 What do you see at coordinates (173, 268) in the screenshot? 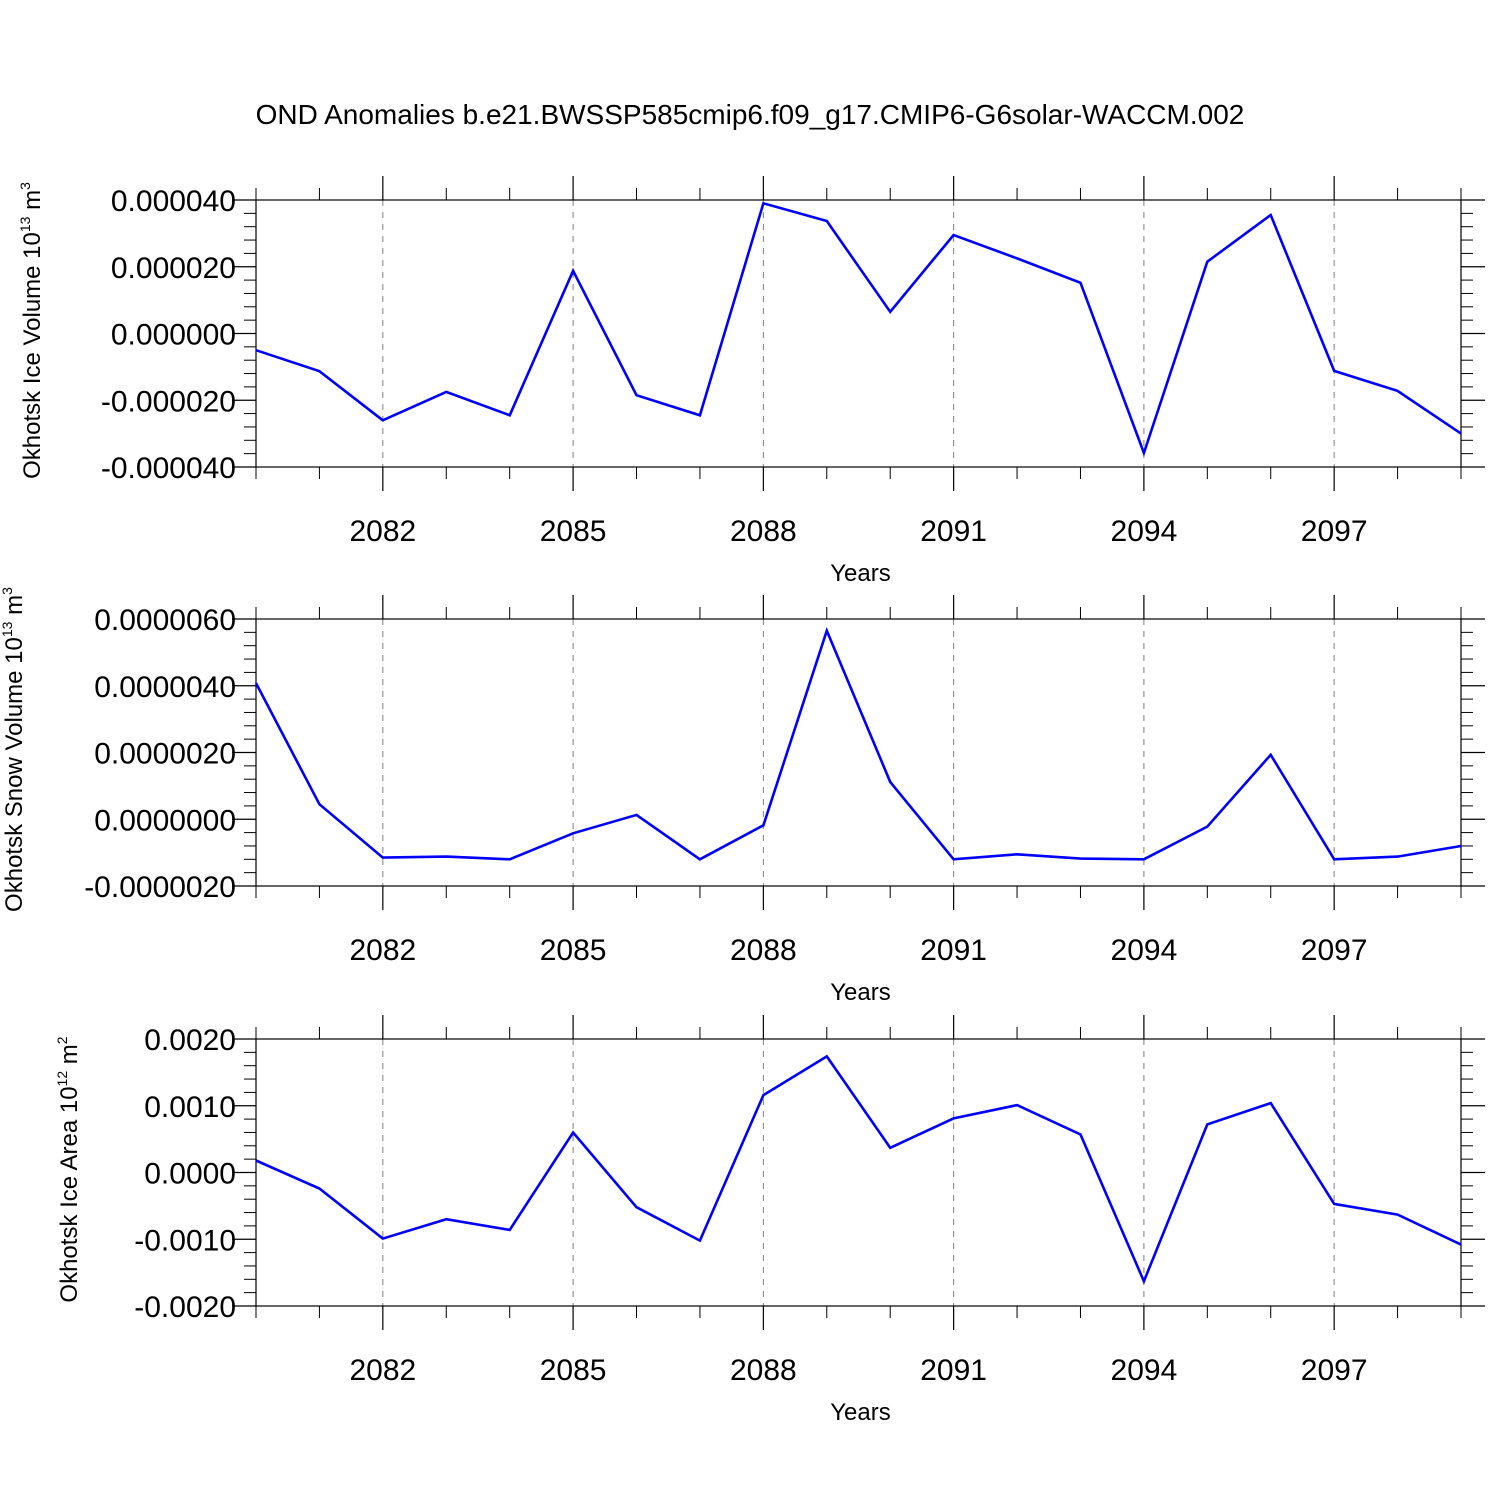
I see `y-tick-label: 0.000020` at bounding box center [173, 268].